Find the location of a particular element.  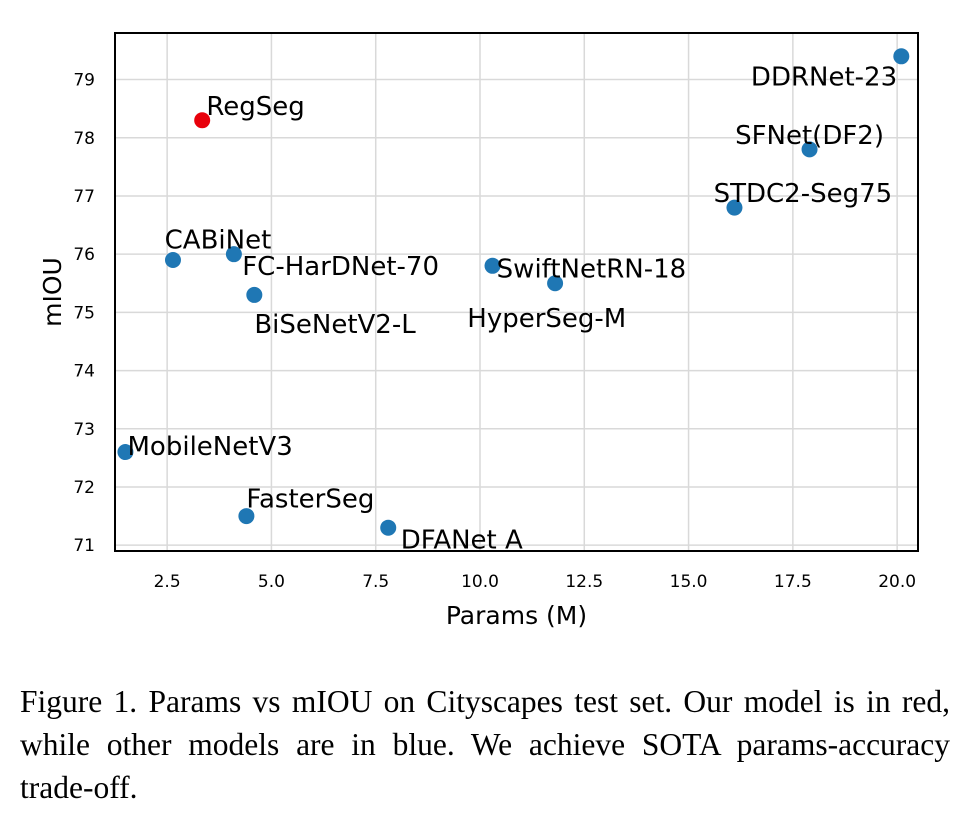

y-tick-label: 73 is located at coordinates (84, 430).